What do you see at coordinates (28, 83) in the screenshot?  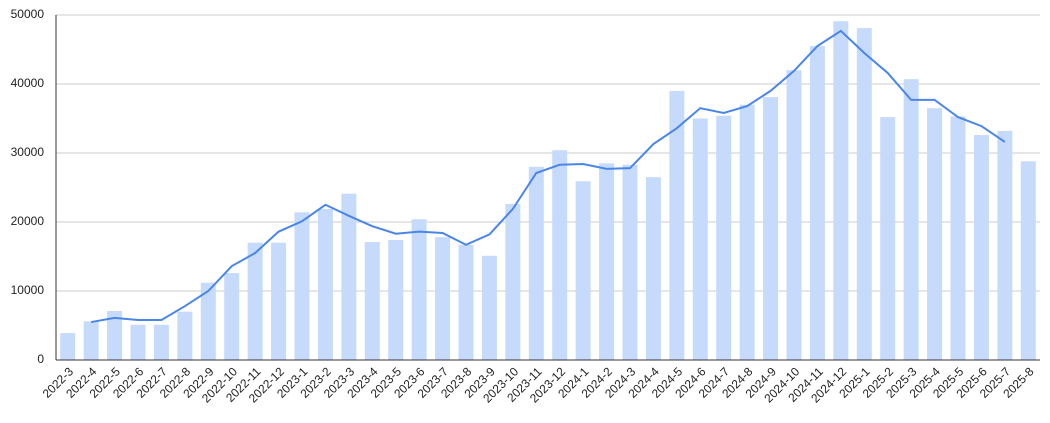 I see `y-tick-label: 40000` at bounding box center [28, 83].